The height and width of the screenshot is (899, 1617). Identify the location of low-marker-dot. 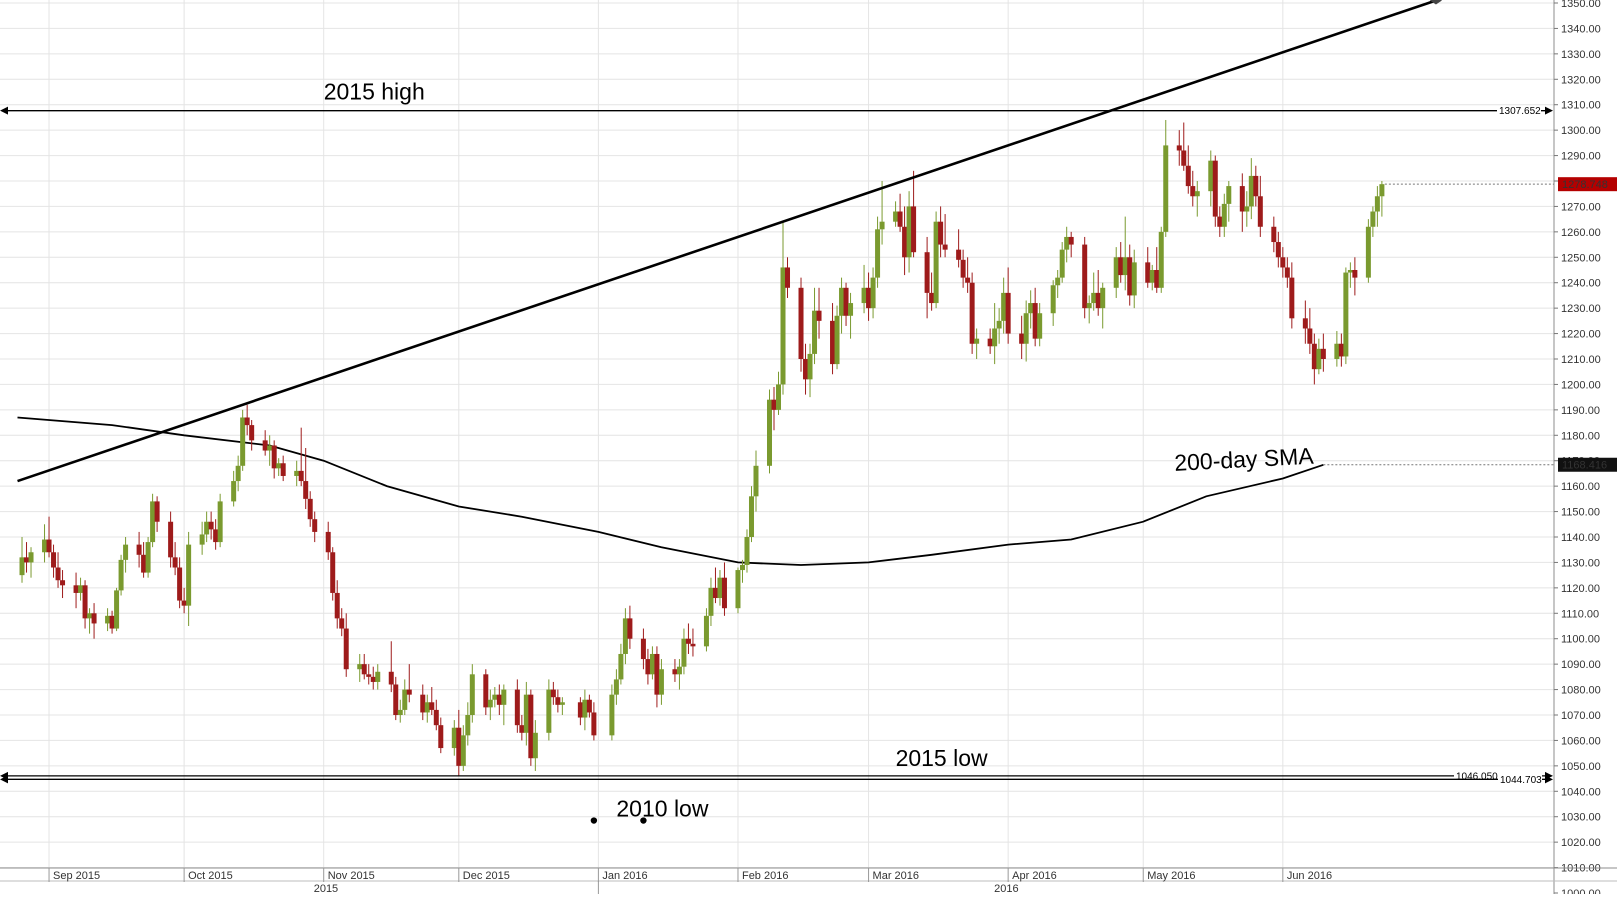
(594, 820).